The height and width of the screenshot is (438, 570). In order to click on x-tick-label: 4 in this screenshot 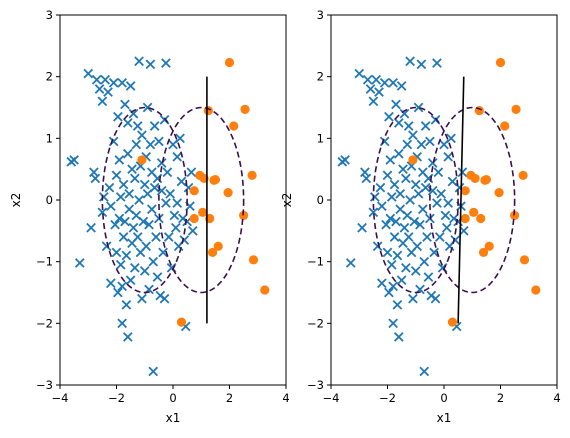, I will do `click(556, 398)`.